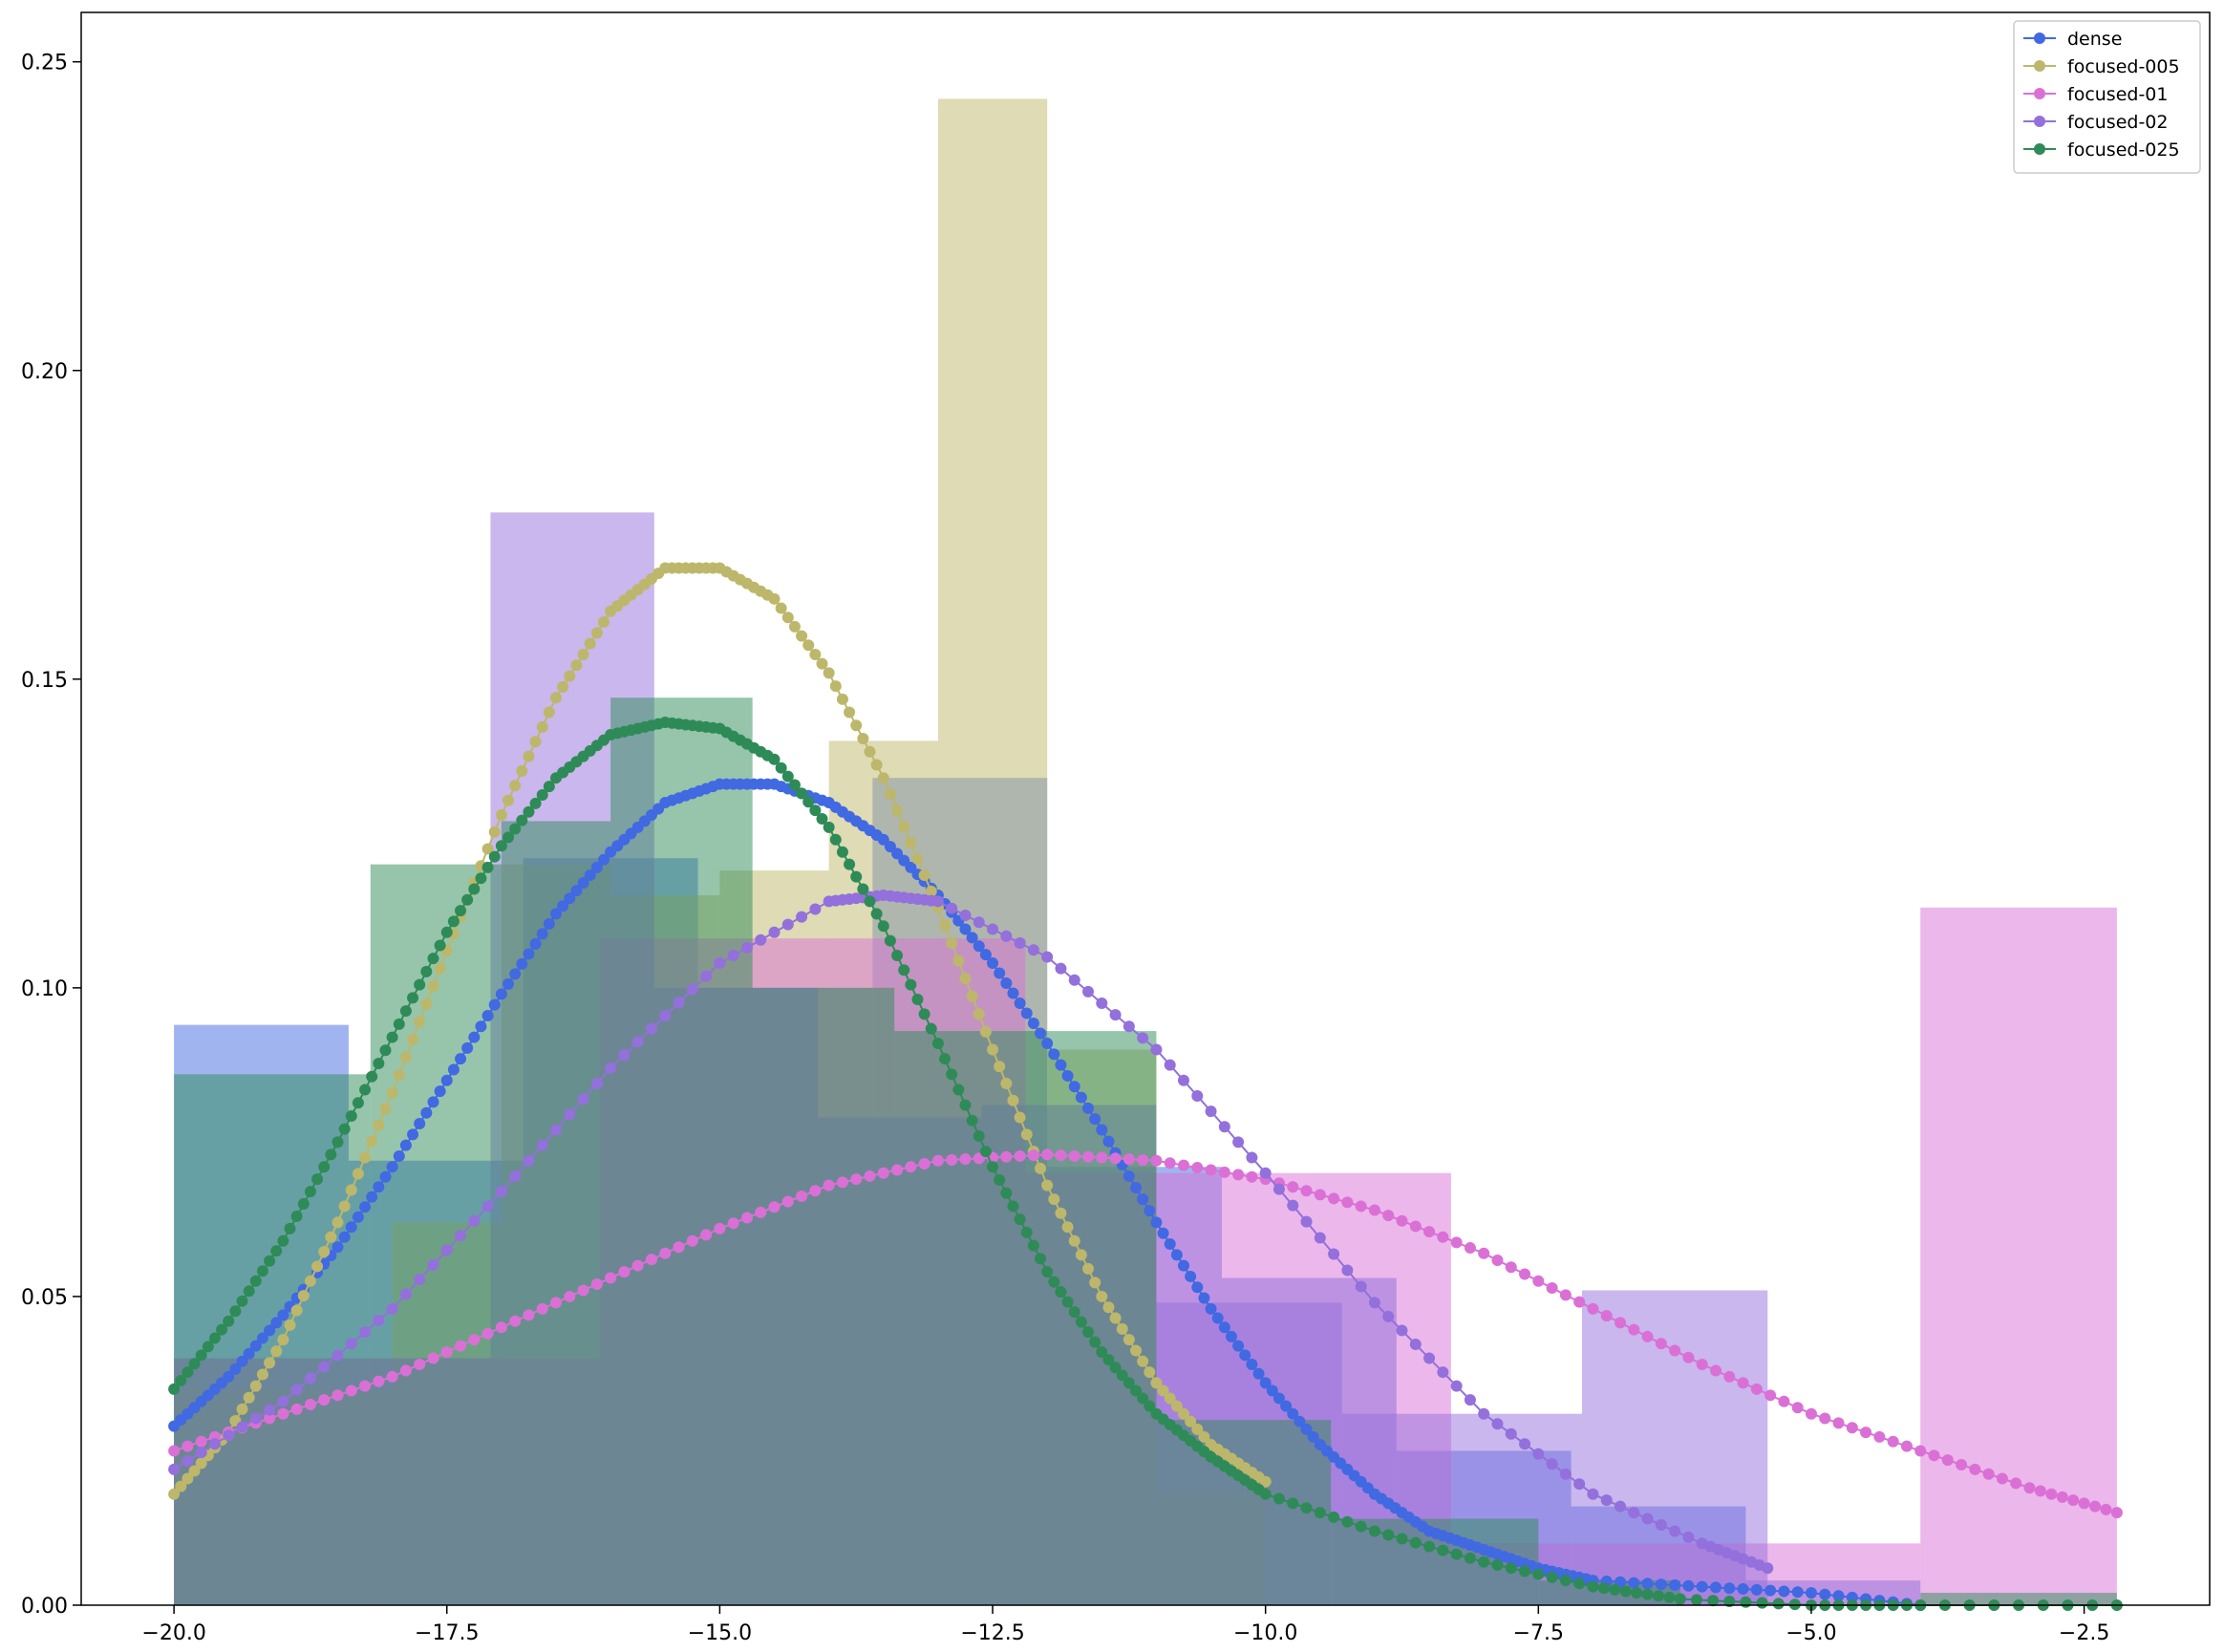  Describe the element at coordinates (992, 1633) in the screenshot. I see `x-tick-label: −12.5` at that location.